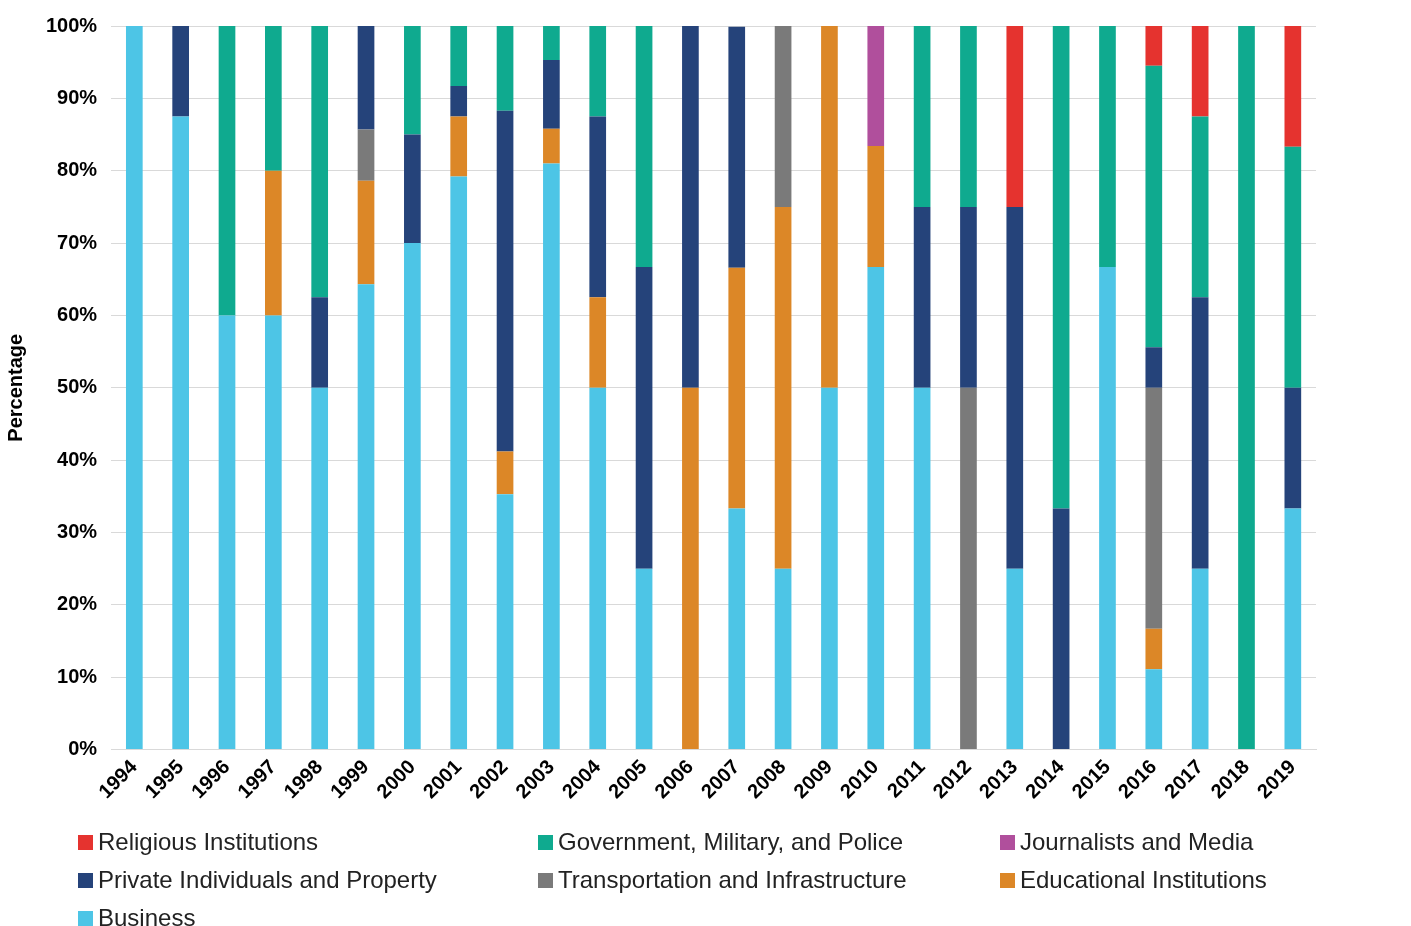  I want to click on y-tick-label: 40%, so click(77, 458).